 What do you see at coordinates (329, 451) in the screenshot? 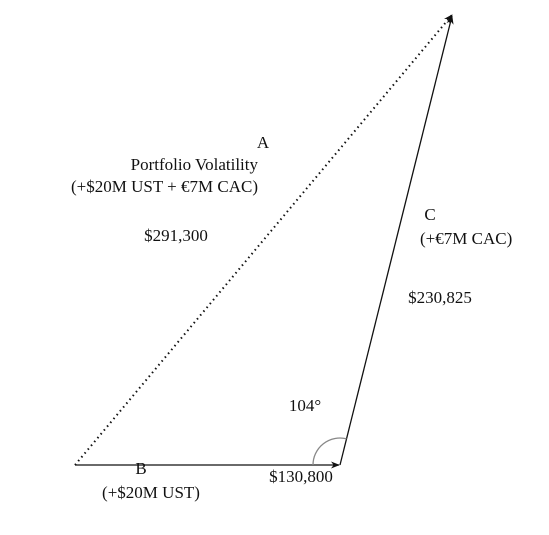
I see `angle-arc` at bounding box center [329, 451].